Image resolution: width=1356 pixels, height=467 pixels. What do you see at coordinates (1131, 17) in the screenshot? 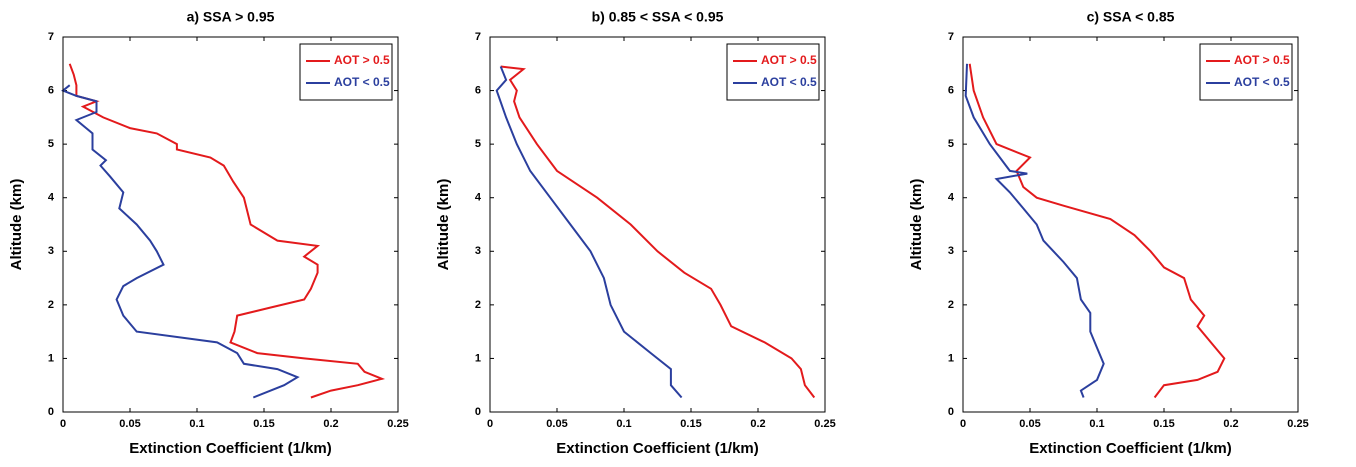
I see `chart-title: c) SSA < 0.85` at bounding box center [1131, 17].